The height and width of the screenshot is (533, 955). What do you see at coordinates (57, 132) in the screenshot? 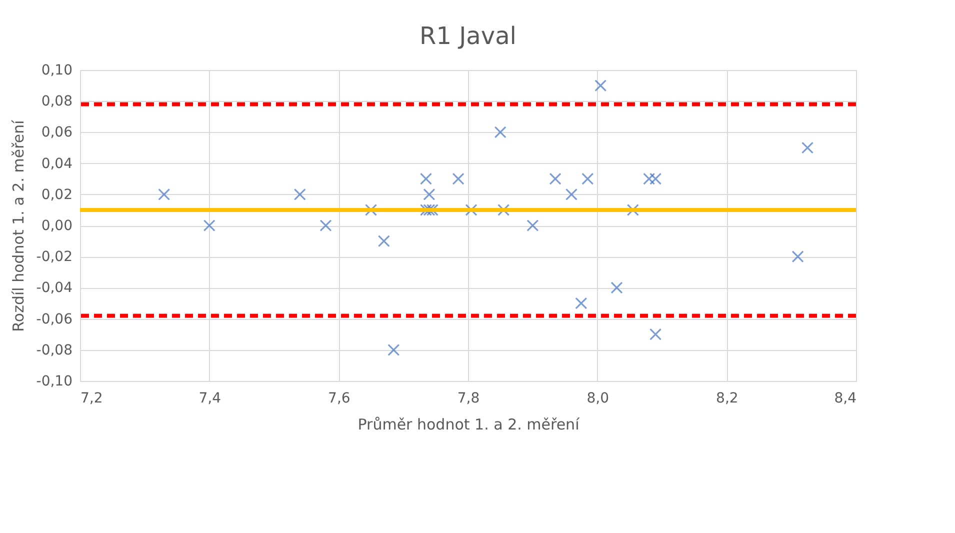
I see `y-tick-label: 0,06` at bounding box center [57, 132].